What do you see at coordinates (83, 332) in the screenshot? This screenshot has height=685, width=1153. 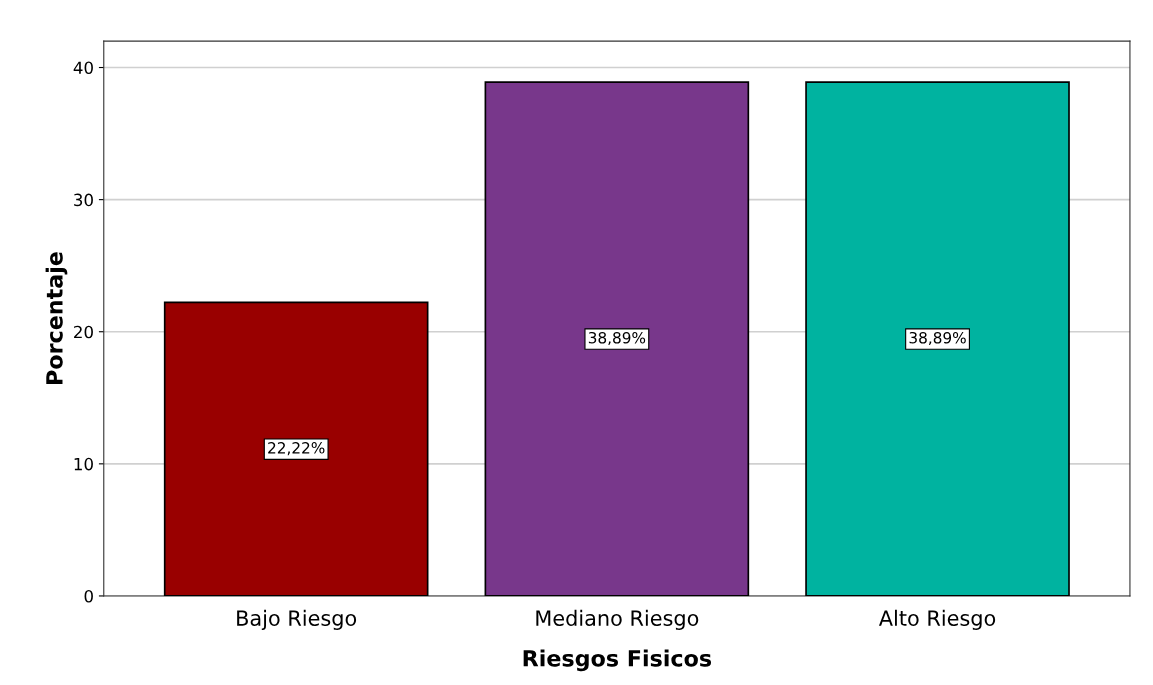 I see `y-tick-label: 20` at bounding box center [83, 332].